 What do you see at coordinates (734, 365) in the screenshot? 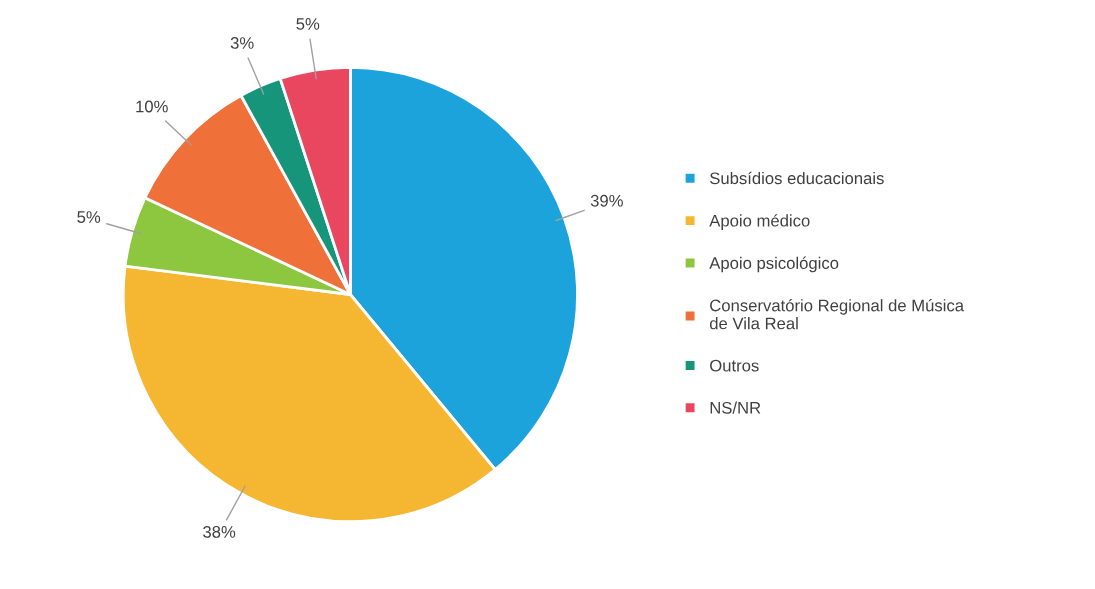
I see `legend-label: Outros` at bounding box center [734, 365].